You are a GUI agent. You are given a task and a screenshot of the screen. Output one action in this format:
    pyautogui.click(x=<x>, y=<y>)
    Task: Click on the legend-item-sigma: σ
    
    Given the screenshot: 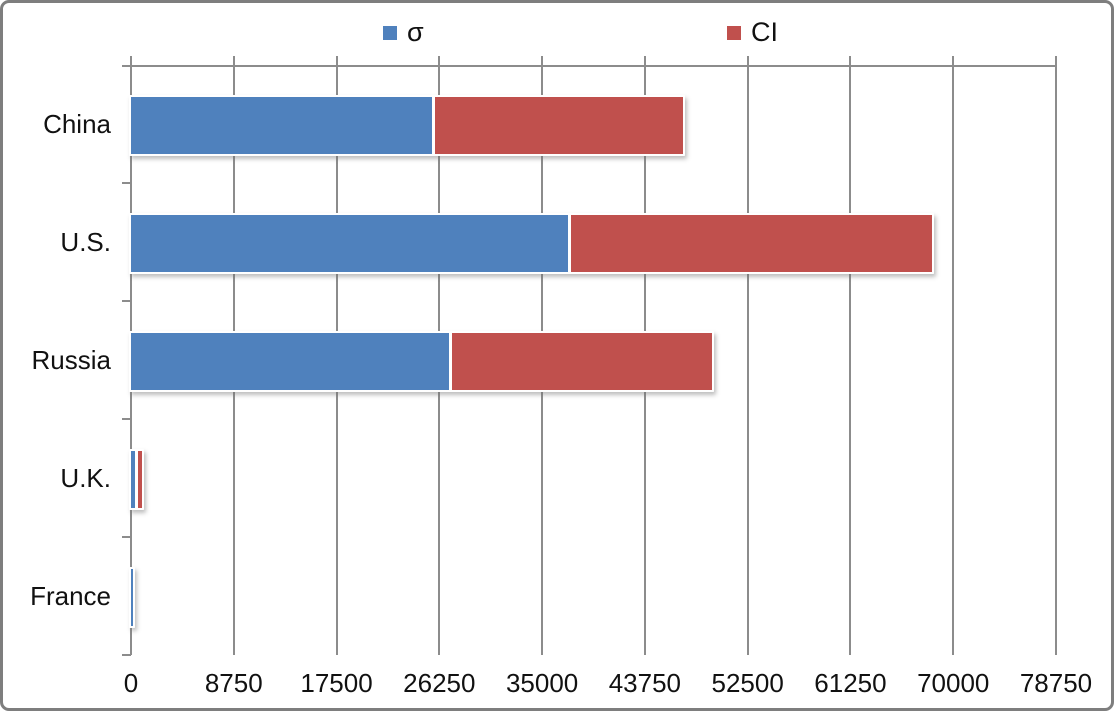 What is the action you would take?
    pyautogui.click(x=403, y=32)
    